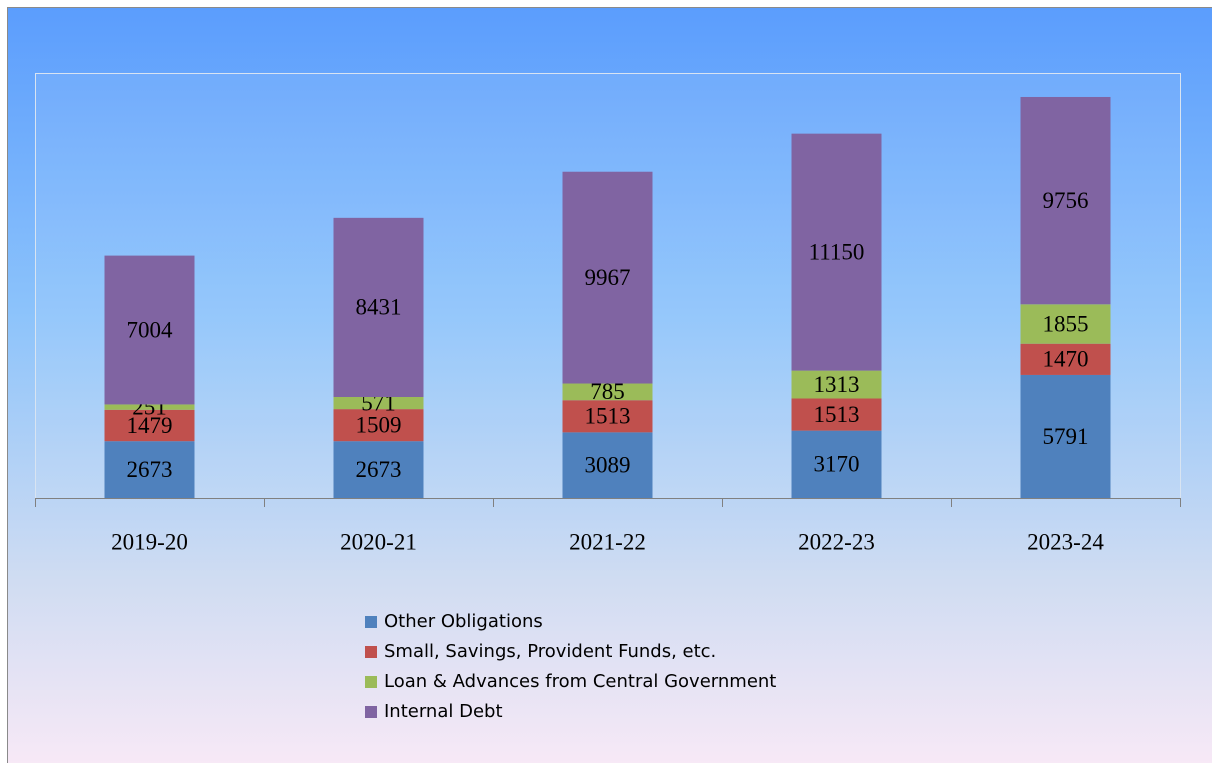 The width and height of the screenshot is (1212, 763). I want to click on data-label: 1313, so click(837, 384).